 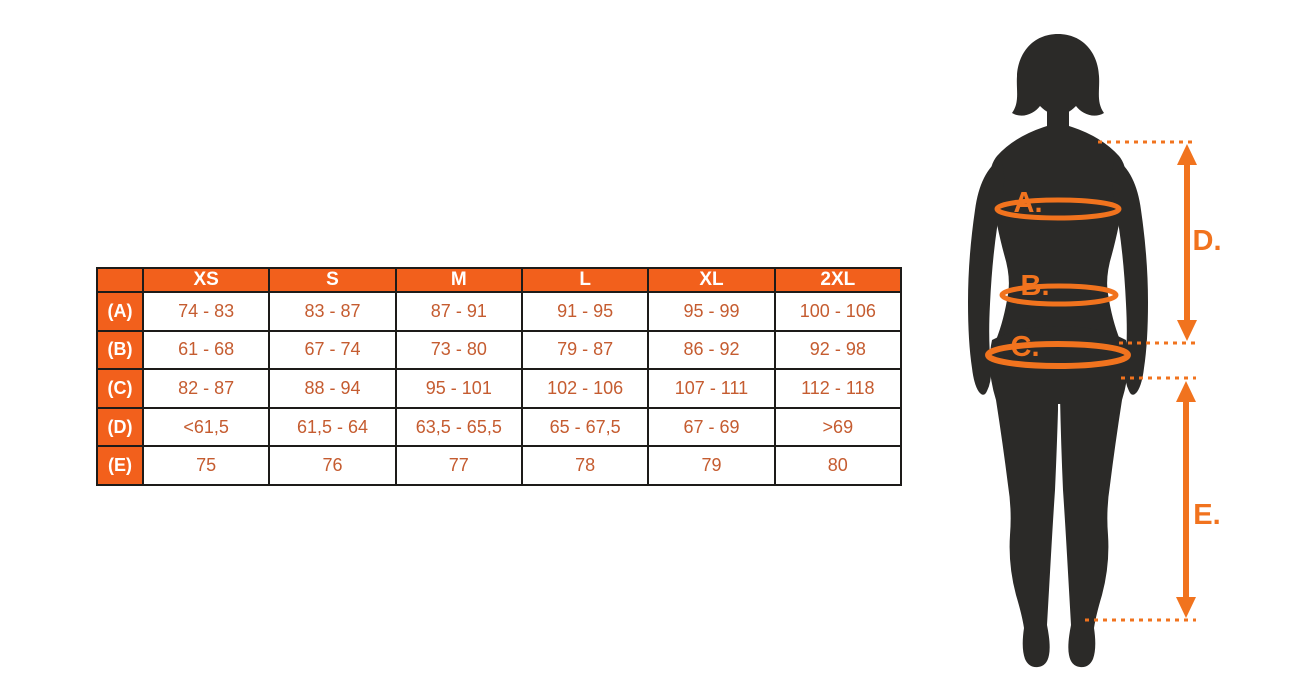 I want to click on waist-ellipse, so click(x=1059, y=295).